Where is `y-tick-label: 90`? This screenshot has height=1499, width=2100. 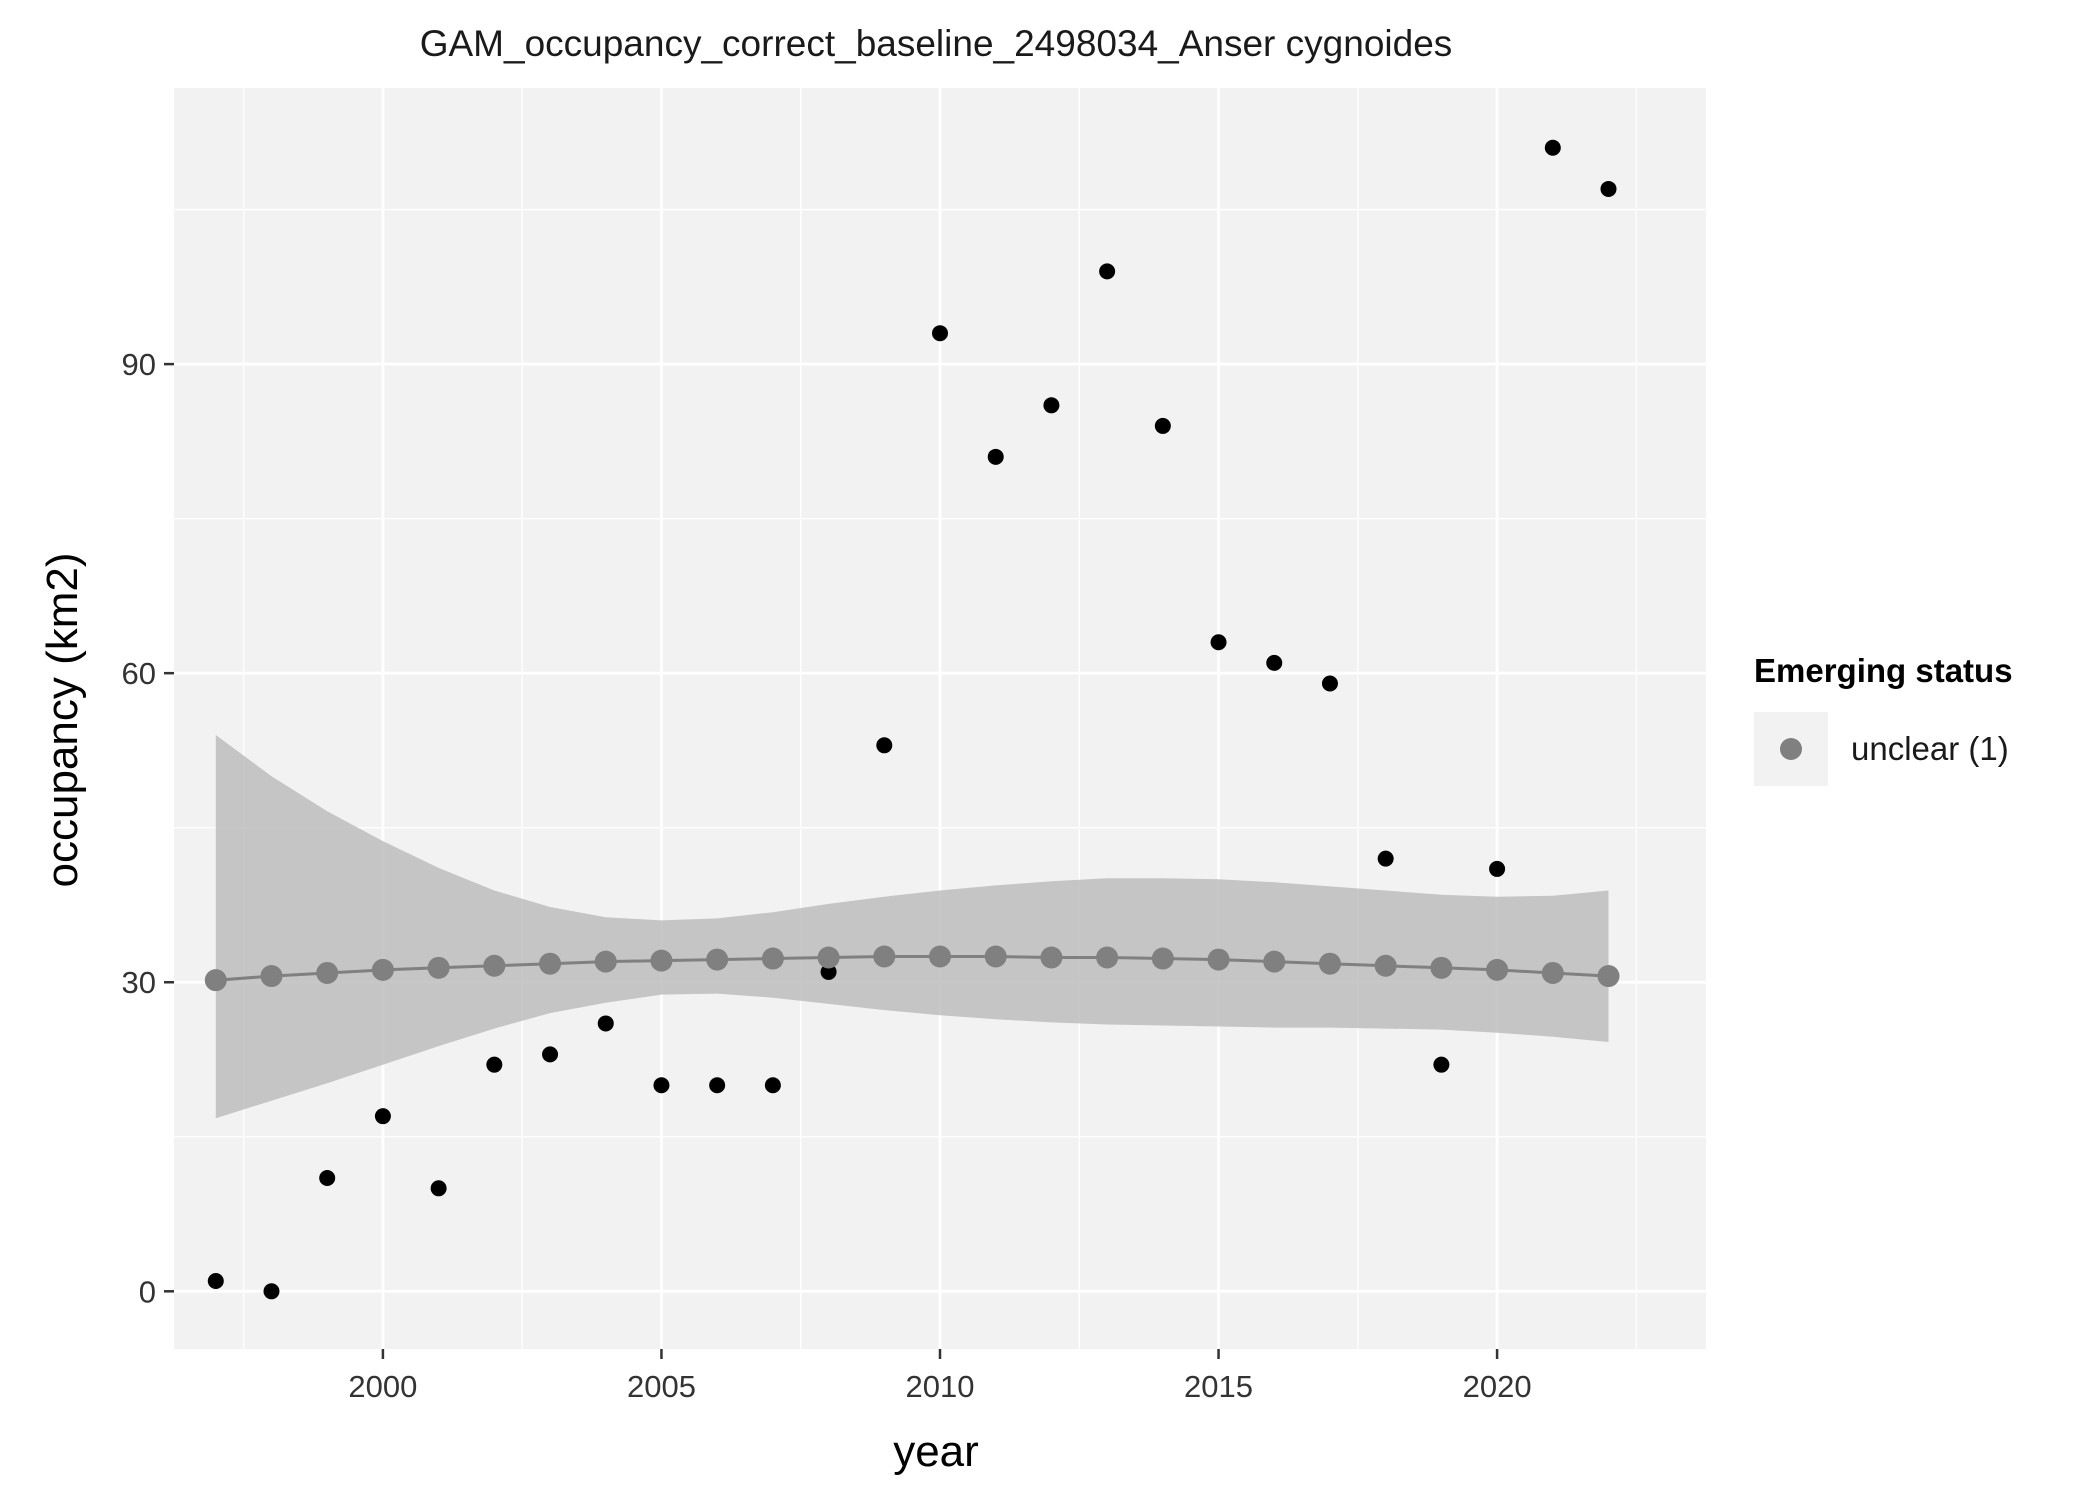
y-tick-label: 90 is located at coordinates (139, 364).